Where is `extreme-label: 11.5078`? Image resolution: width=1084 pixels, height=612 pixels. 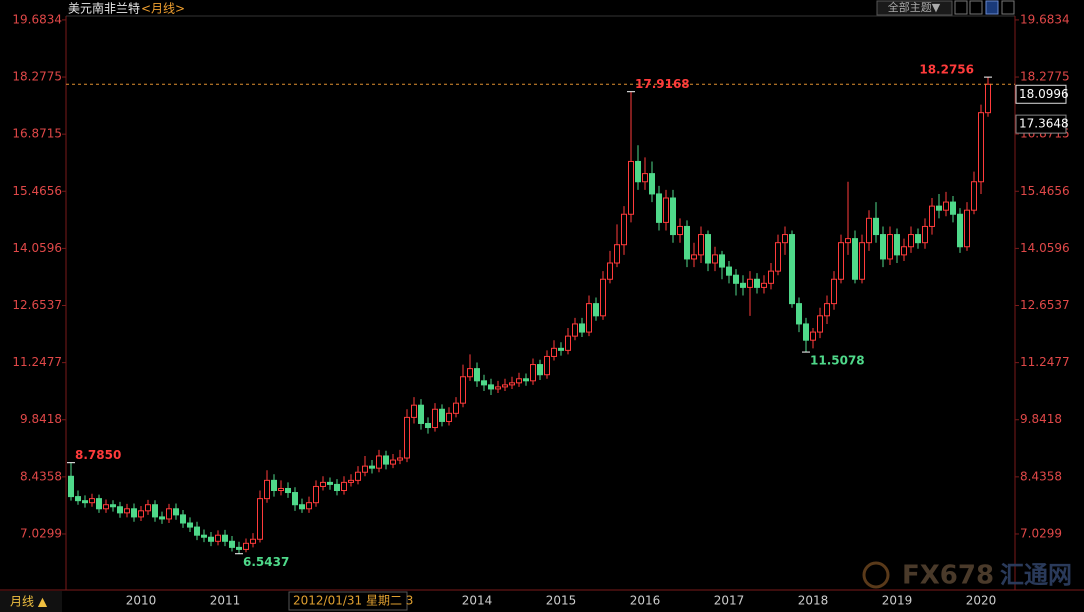 extreme-label: 11.5078 is located at coordinates (837, 361).